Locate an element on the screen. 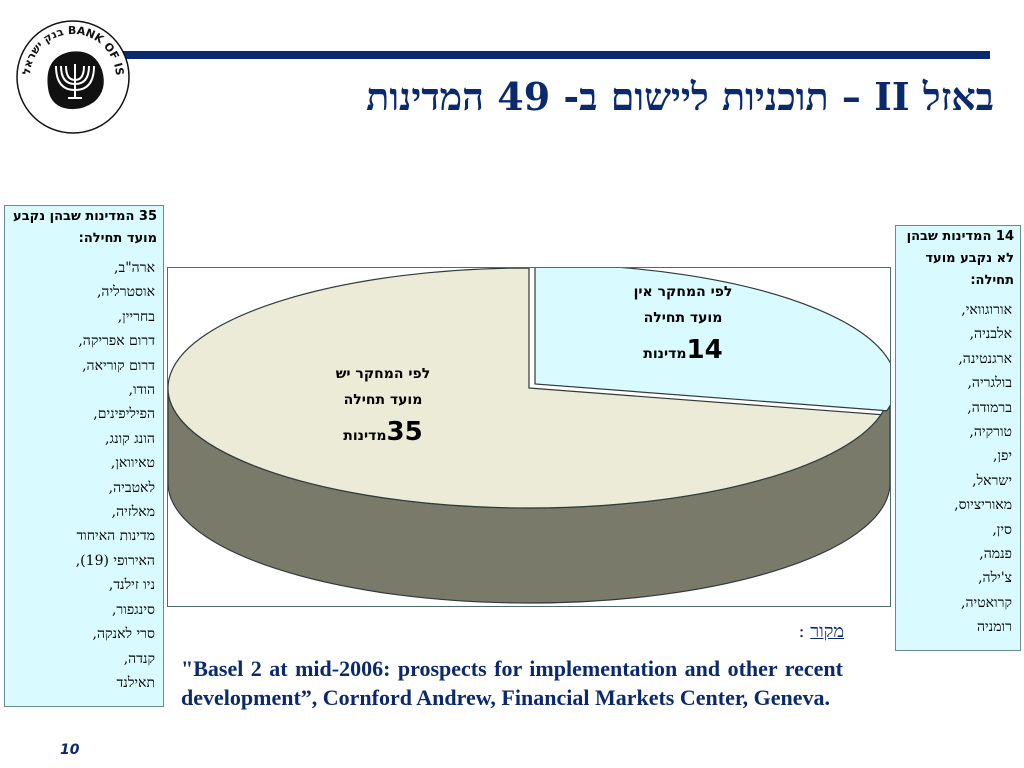 This screenshot has height=768, width=1024. right-country-item: יפן, is located at coordinates (1002, 456).